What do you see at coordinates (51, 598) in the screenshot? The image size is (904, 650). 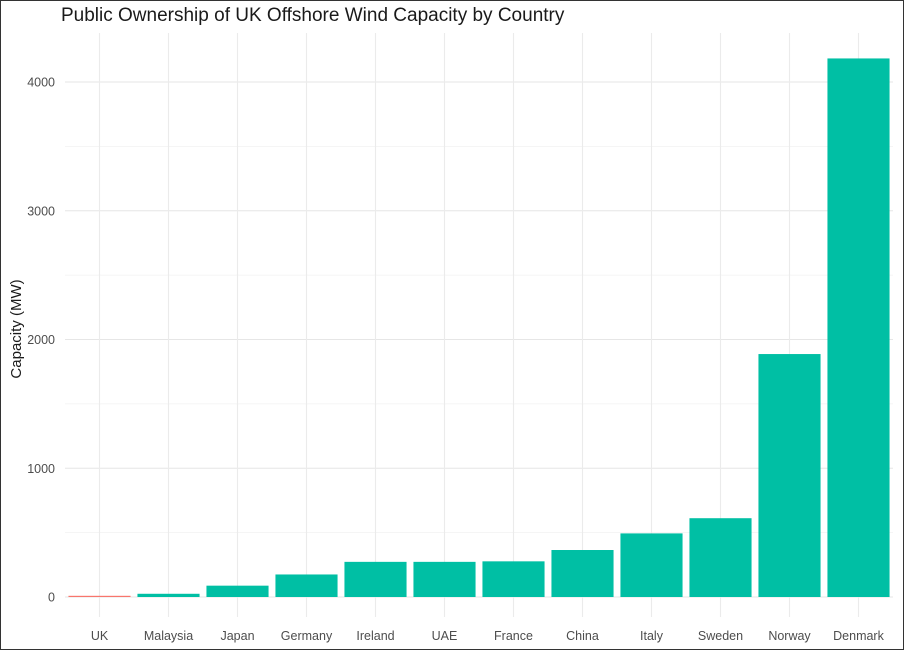 I see `y-tick-label: 0` at bounding box center [51, 598].